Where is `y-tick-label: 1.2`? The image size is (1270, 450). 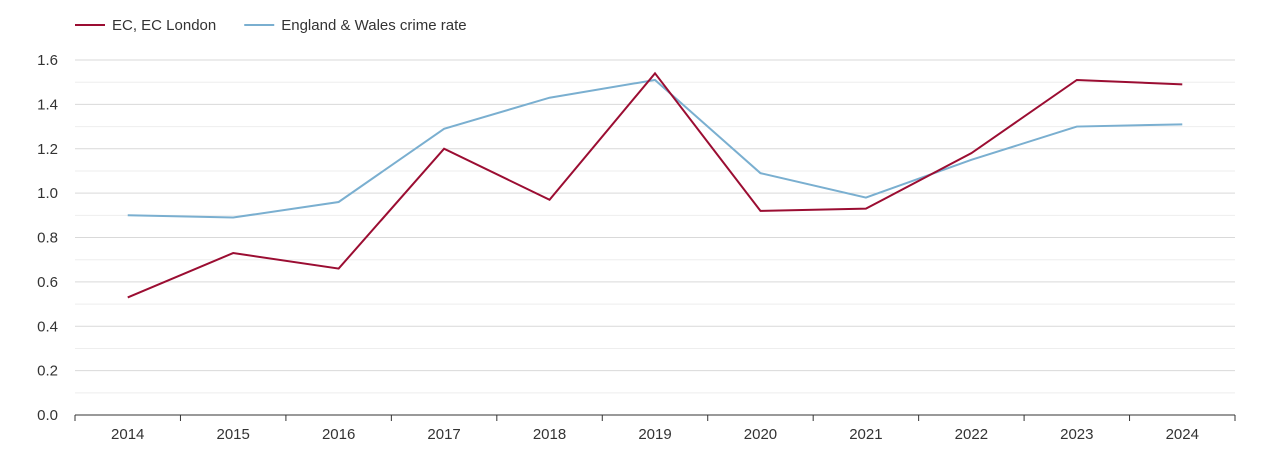
y-tick-label: 1.2 is located at coordinates (47, 149).